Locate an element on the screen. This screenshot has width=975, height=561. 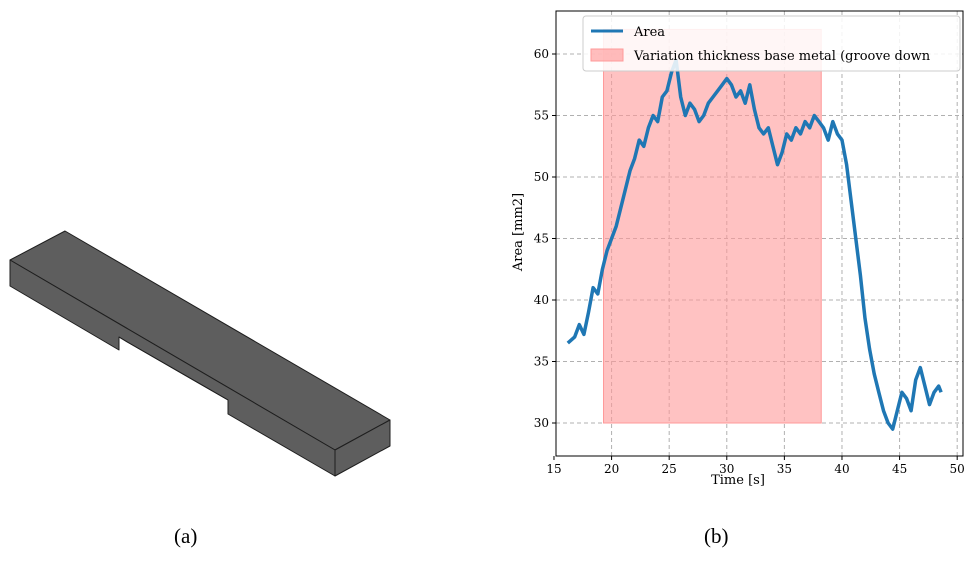
x-tick-label: 20 is located at coordinates (611, 469).